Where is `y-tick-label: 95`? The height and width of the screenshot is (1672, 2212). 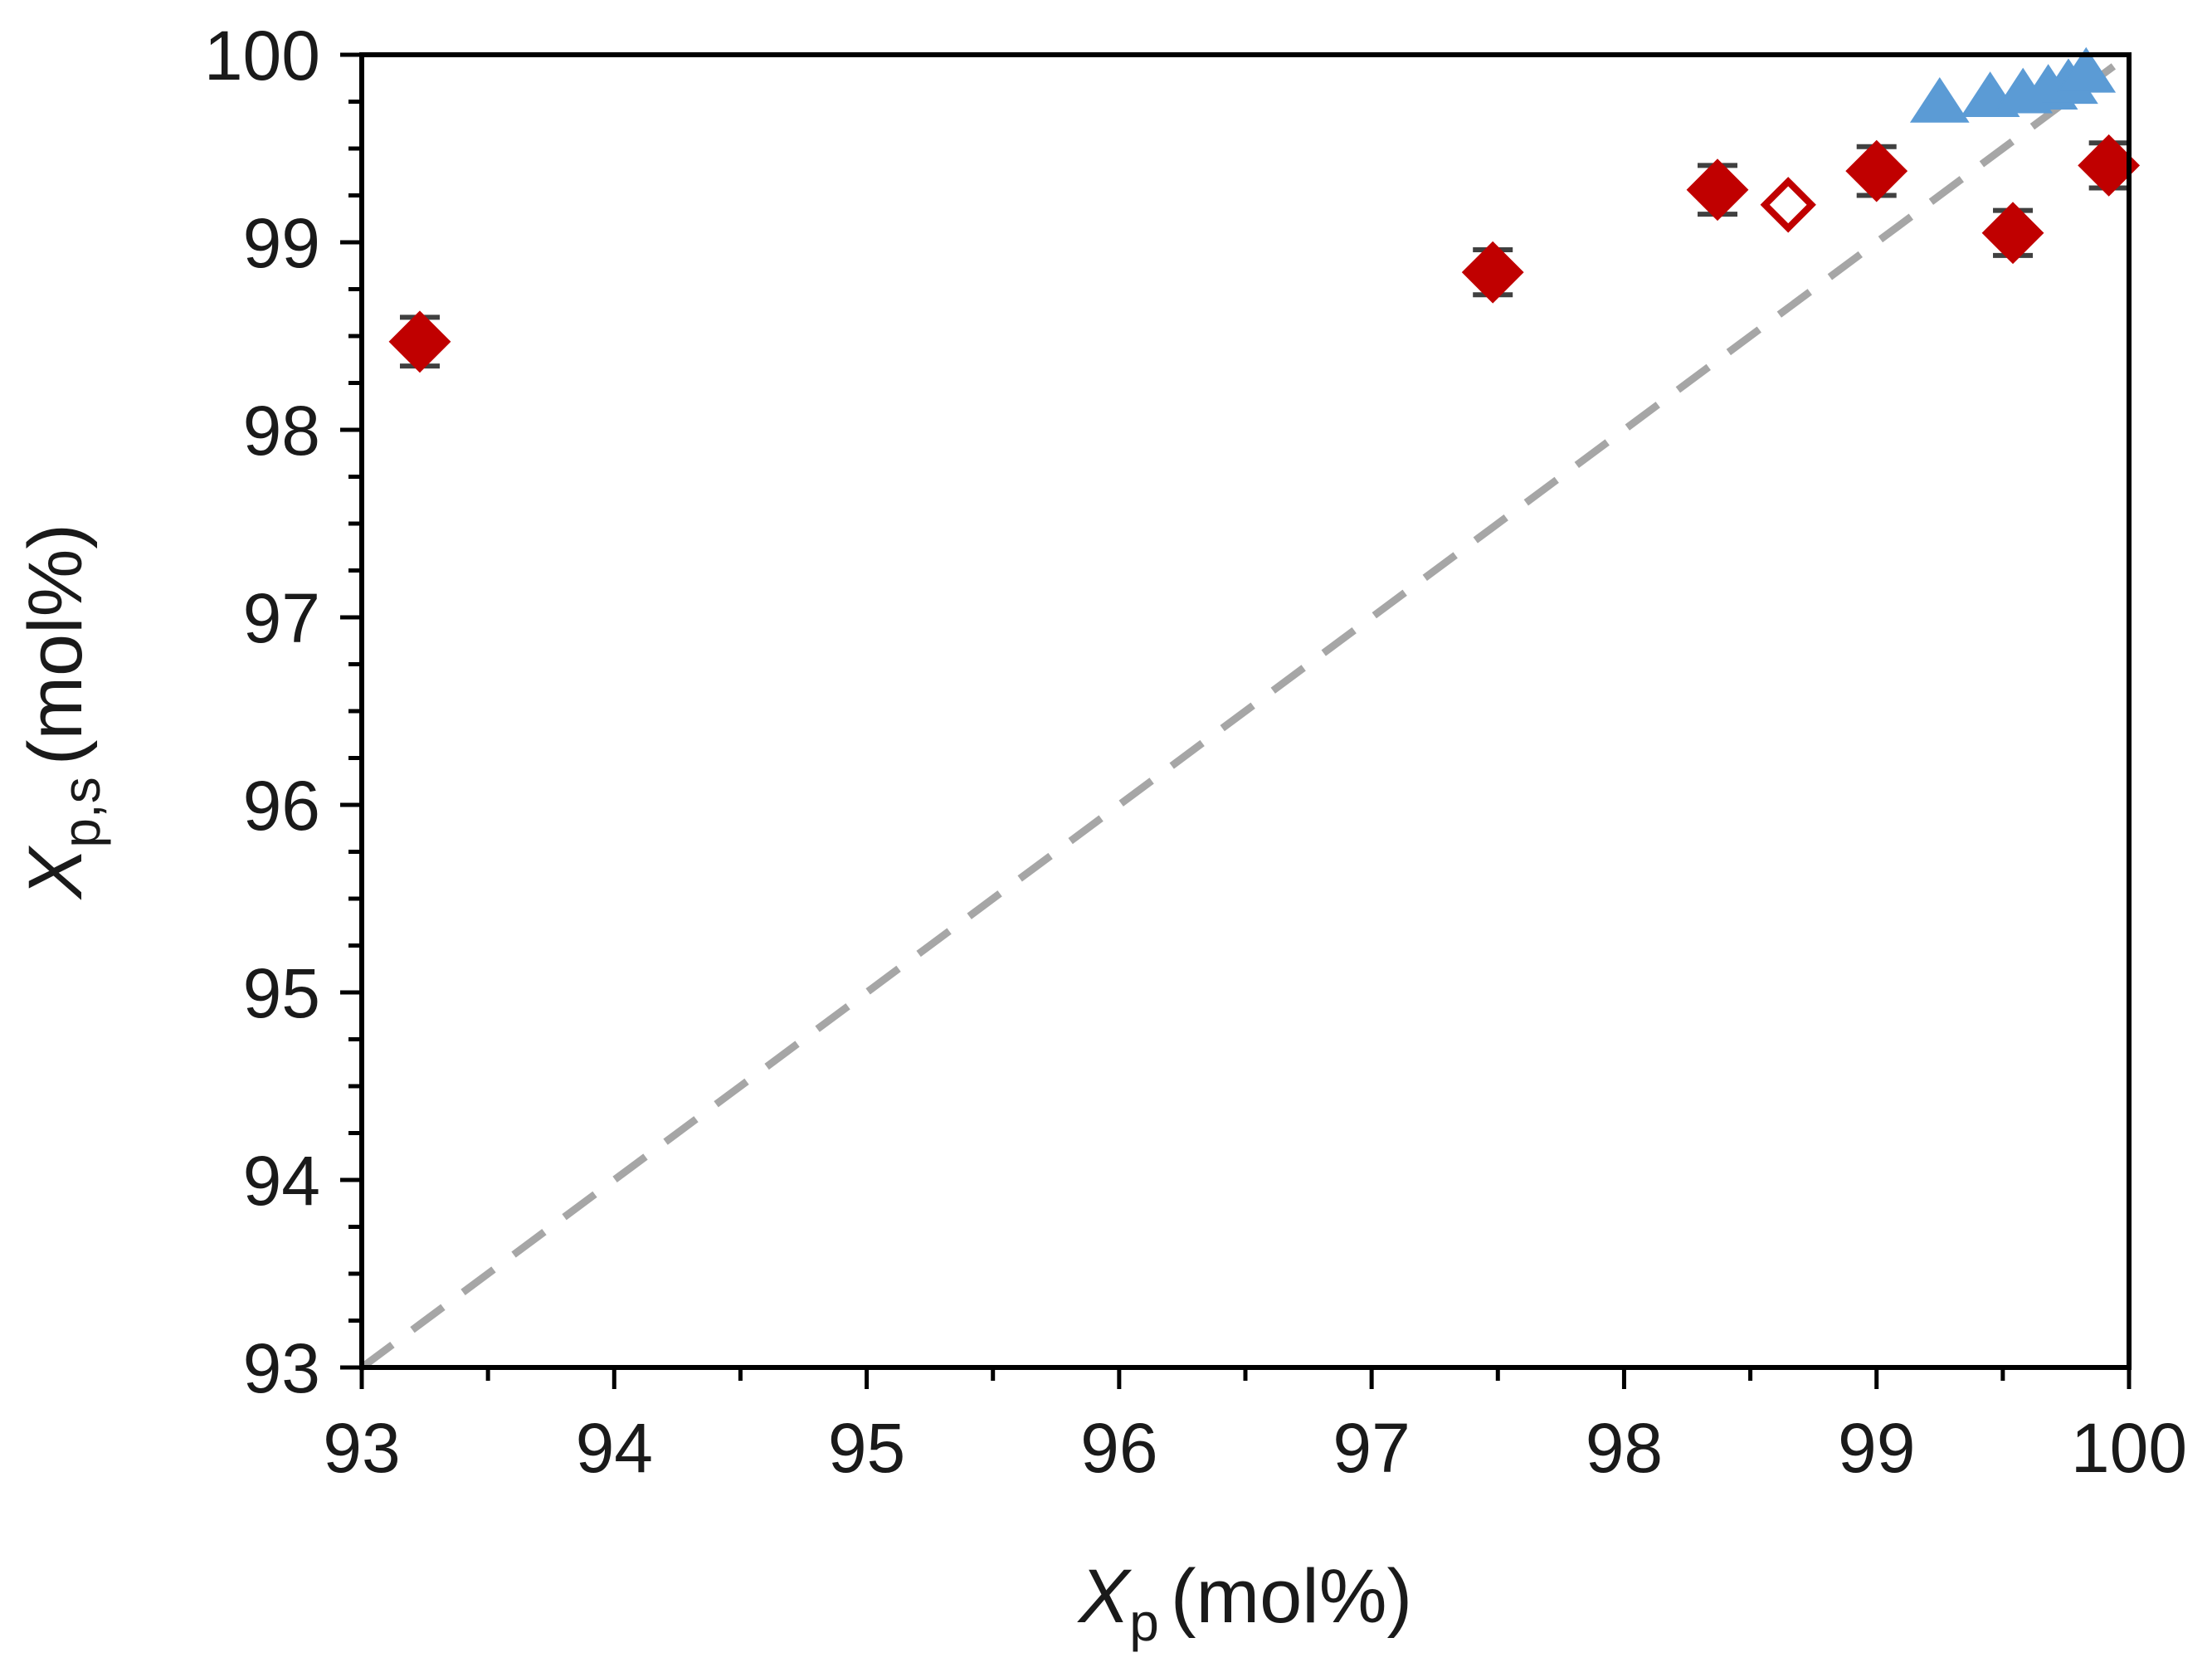
y-tick-label: 95 is located at coordinates (281, 993).